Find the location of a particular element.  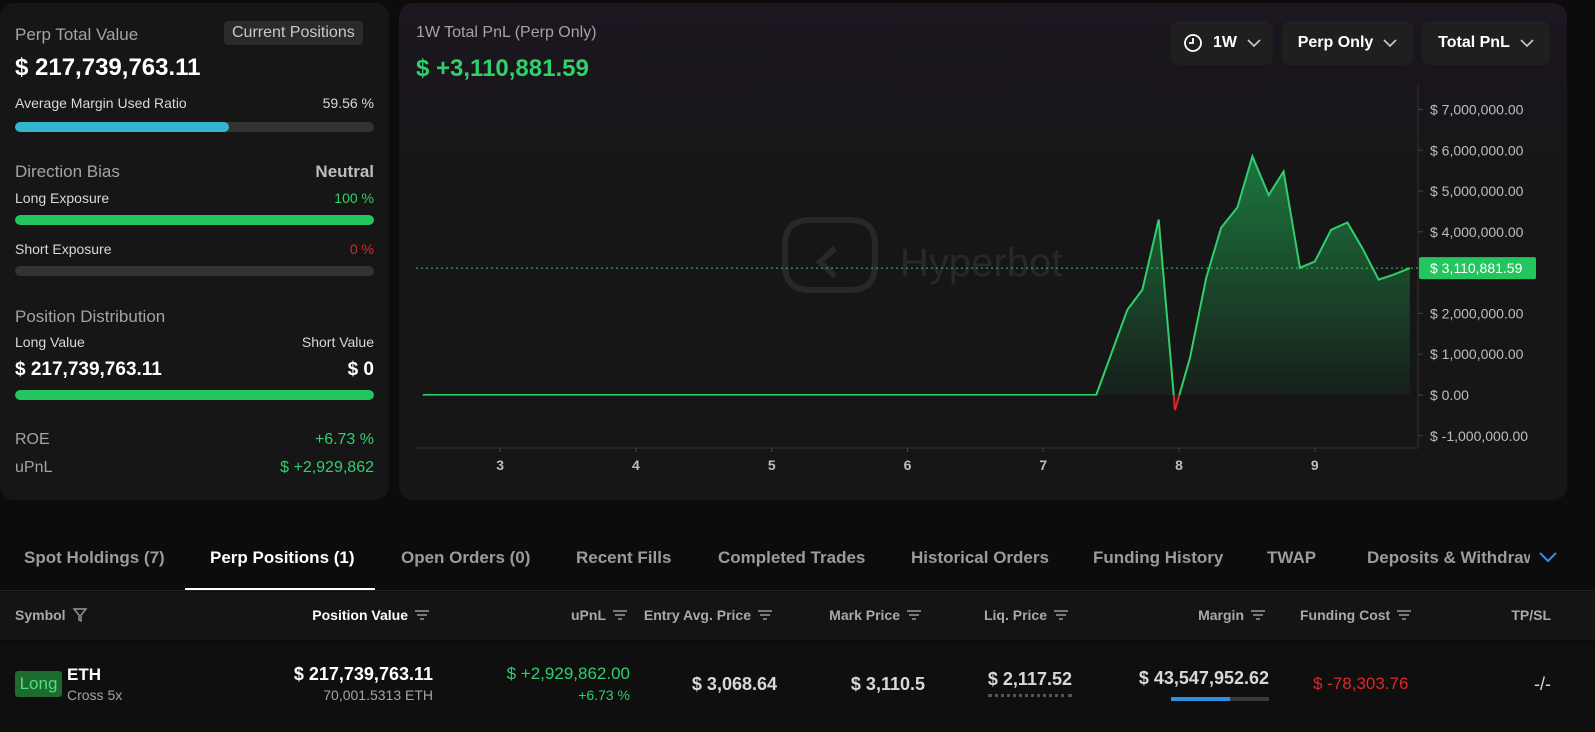

side-badge: Long is located at coordinates (38, 684).